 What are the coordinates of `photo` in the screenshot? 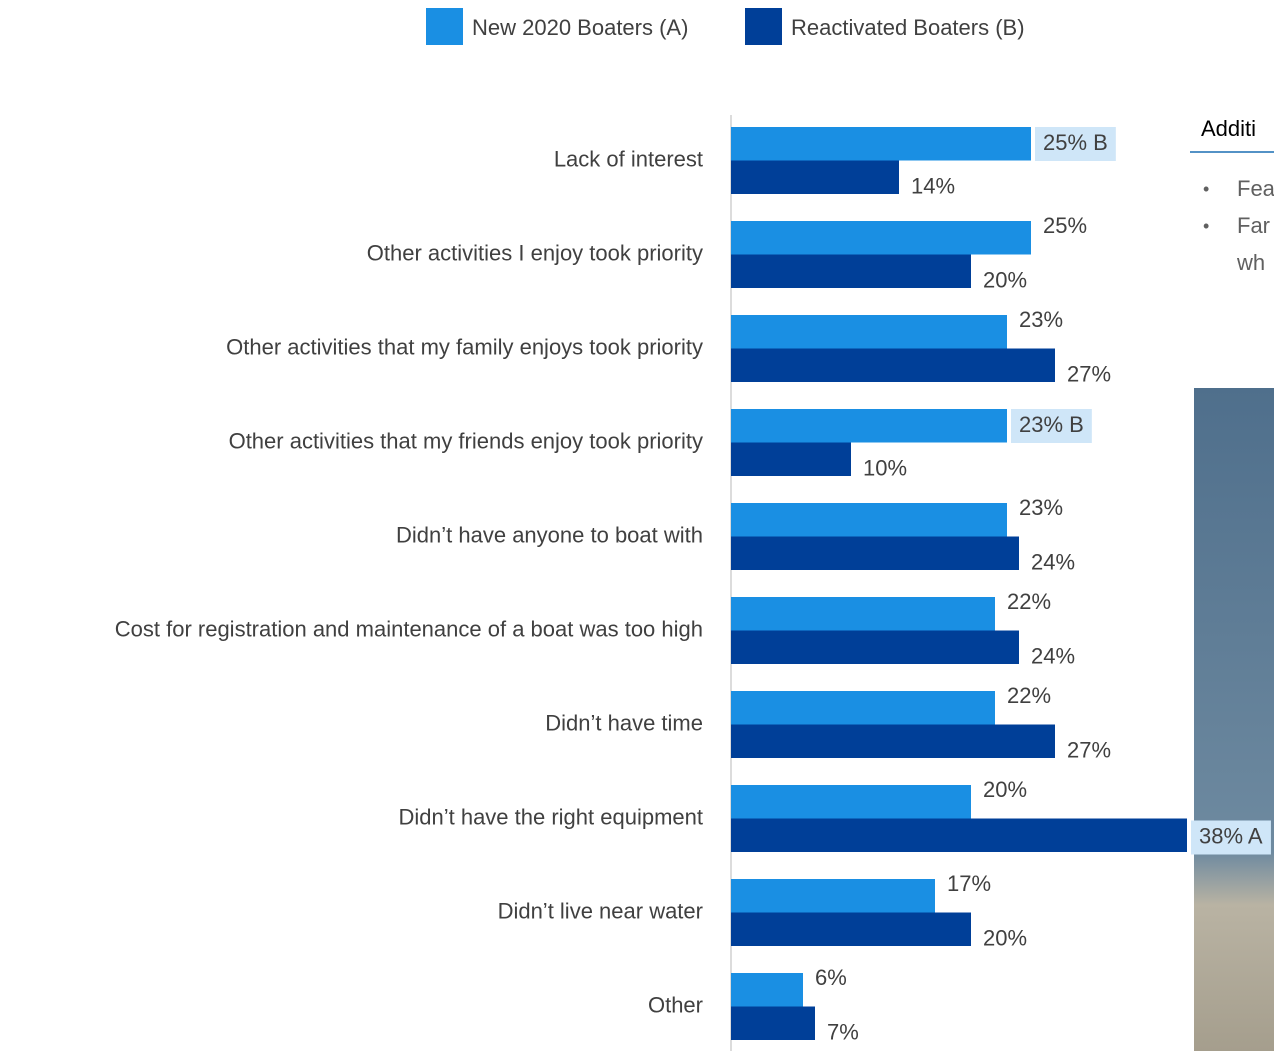 It's located at (1234, 719).